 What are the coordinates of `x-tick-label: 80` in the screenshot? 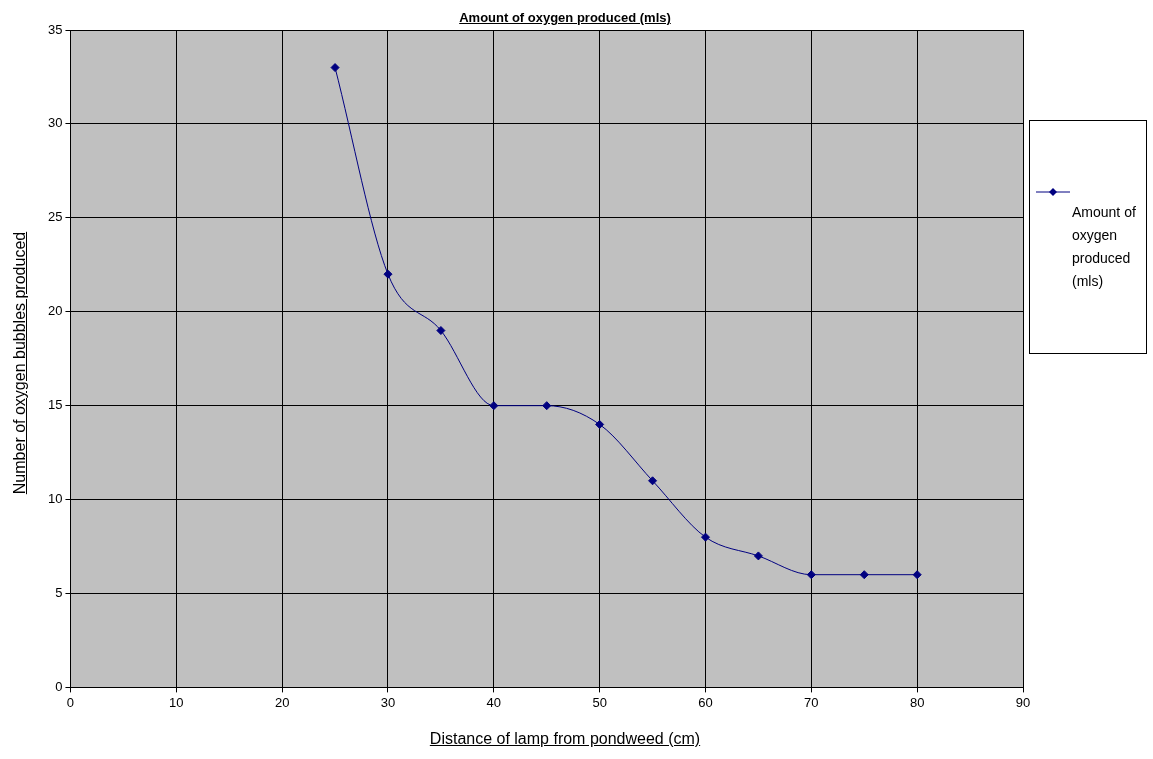 It's located at (917, 702).